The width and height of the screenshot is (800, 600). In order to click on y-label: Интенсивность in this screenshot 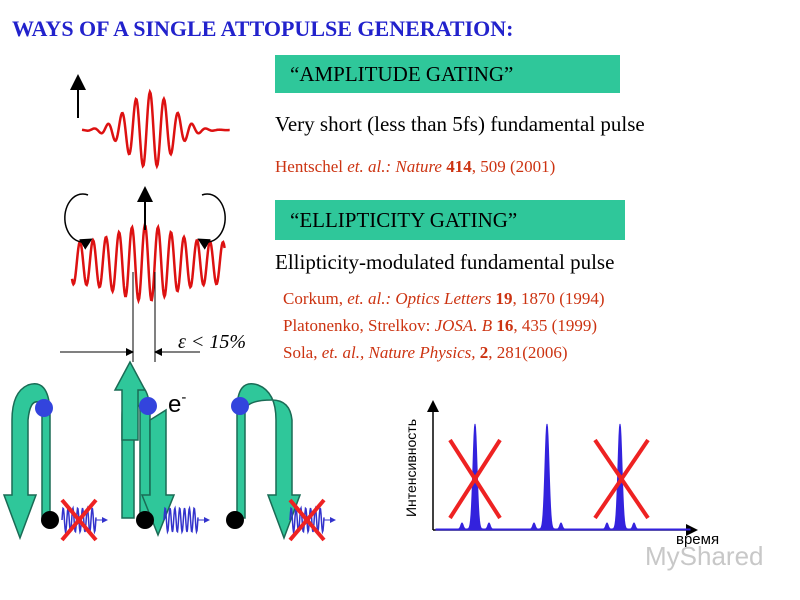, I will do `click(411, 468)`.